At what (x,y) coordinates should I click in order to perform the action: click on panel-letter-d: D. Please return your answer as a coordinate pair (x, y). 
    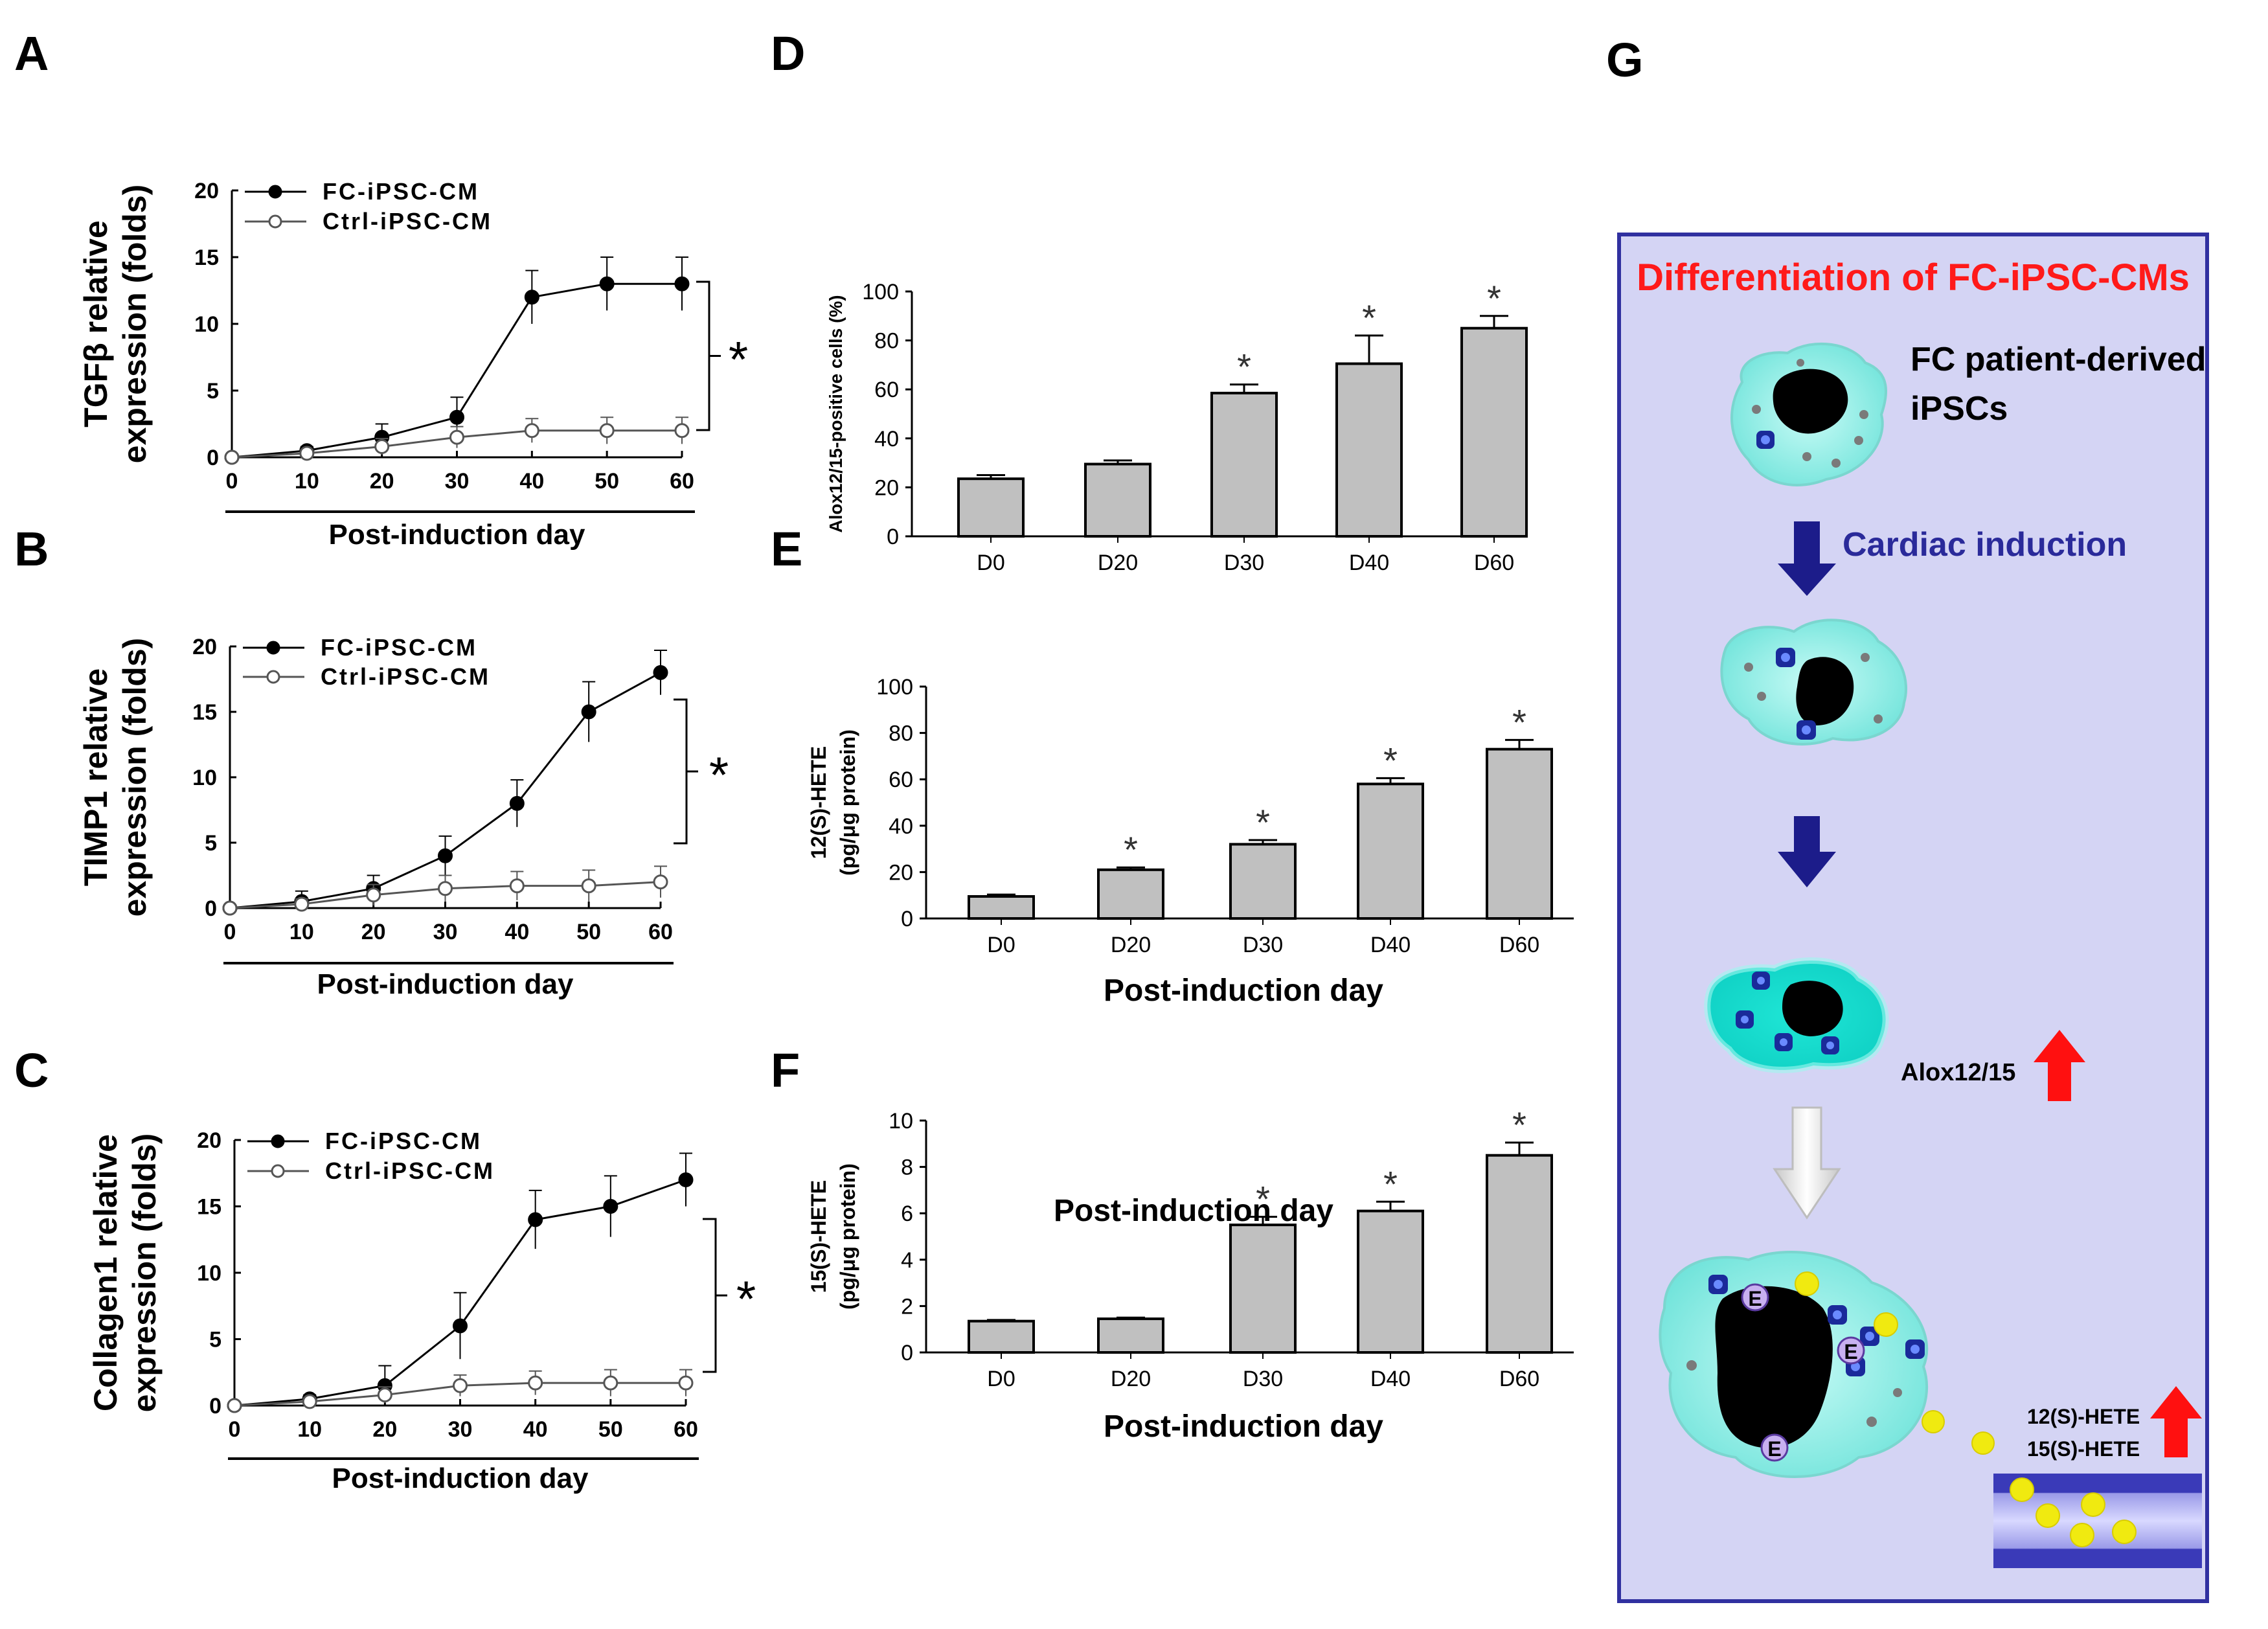
    Looking at the image, I should click on (788, 53).